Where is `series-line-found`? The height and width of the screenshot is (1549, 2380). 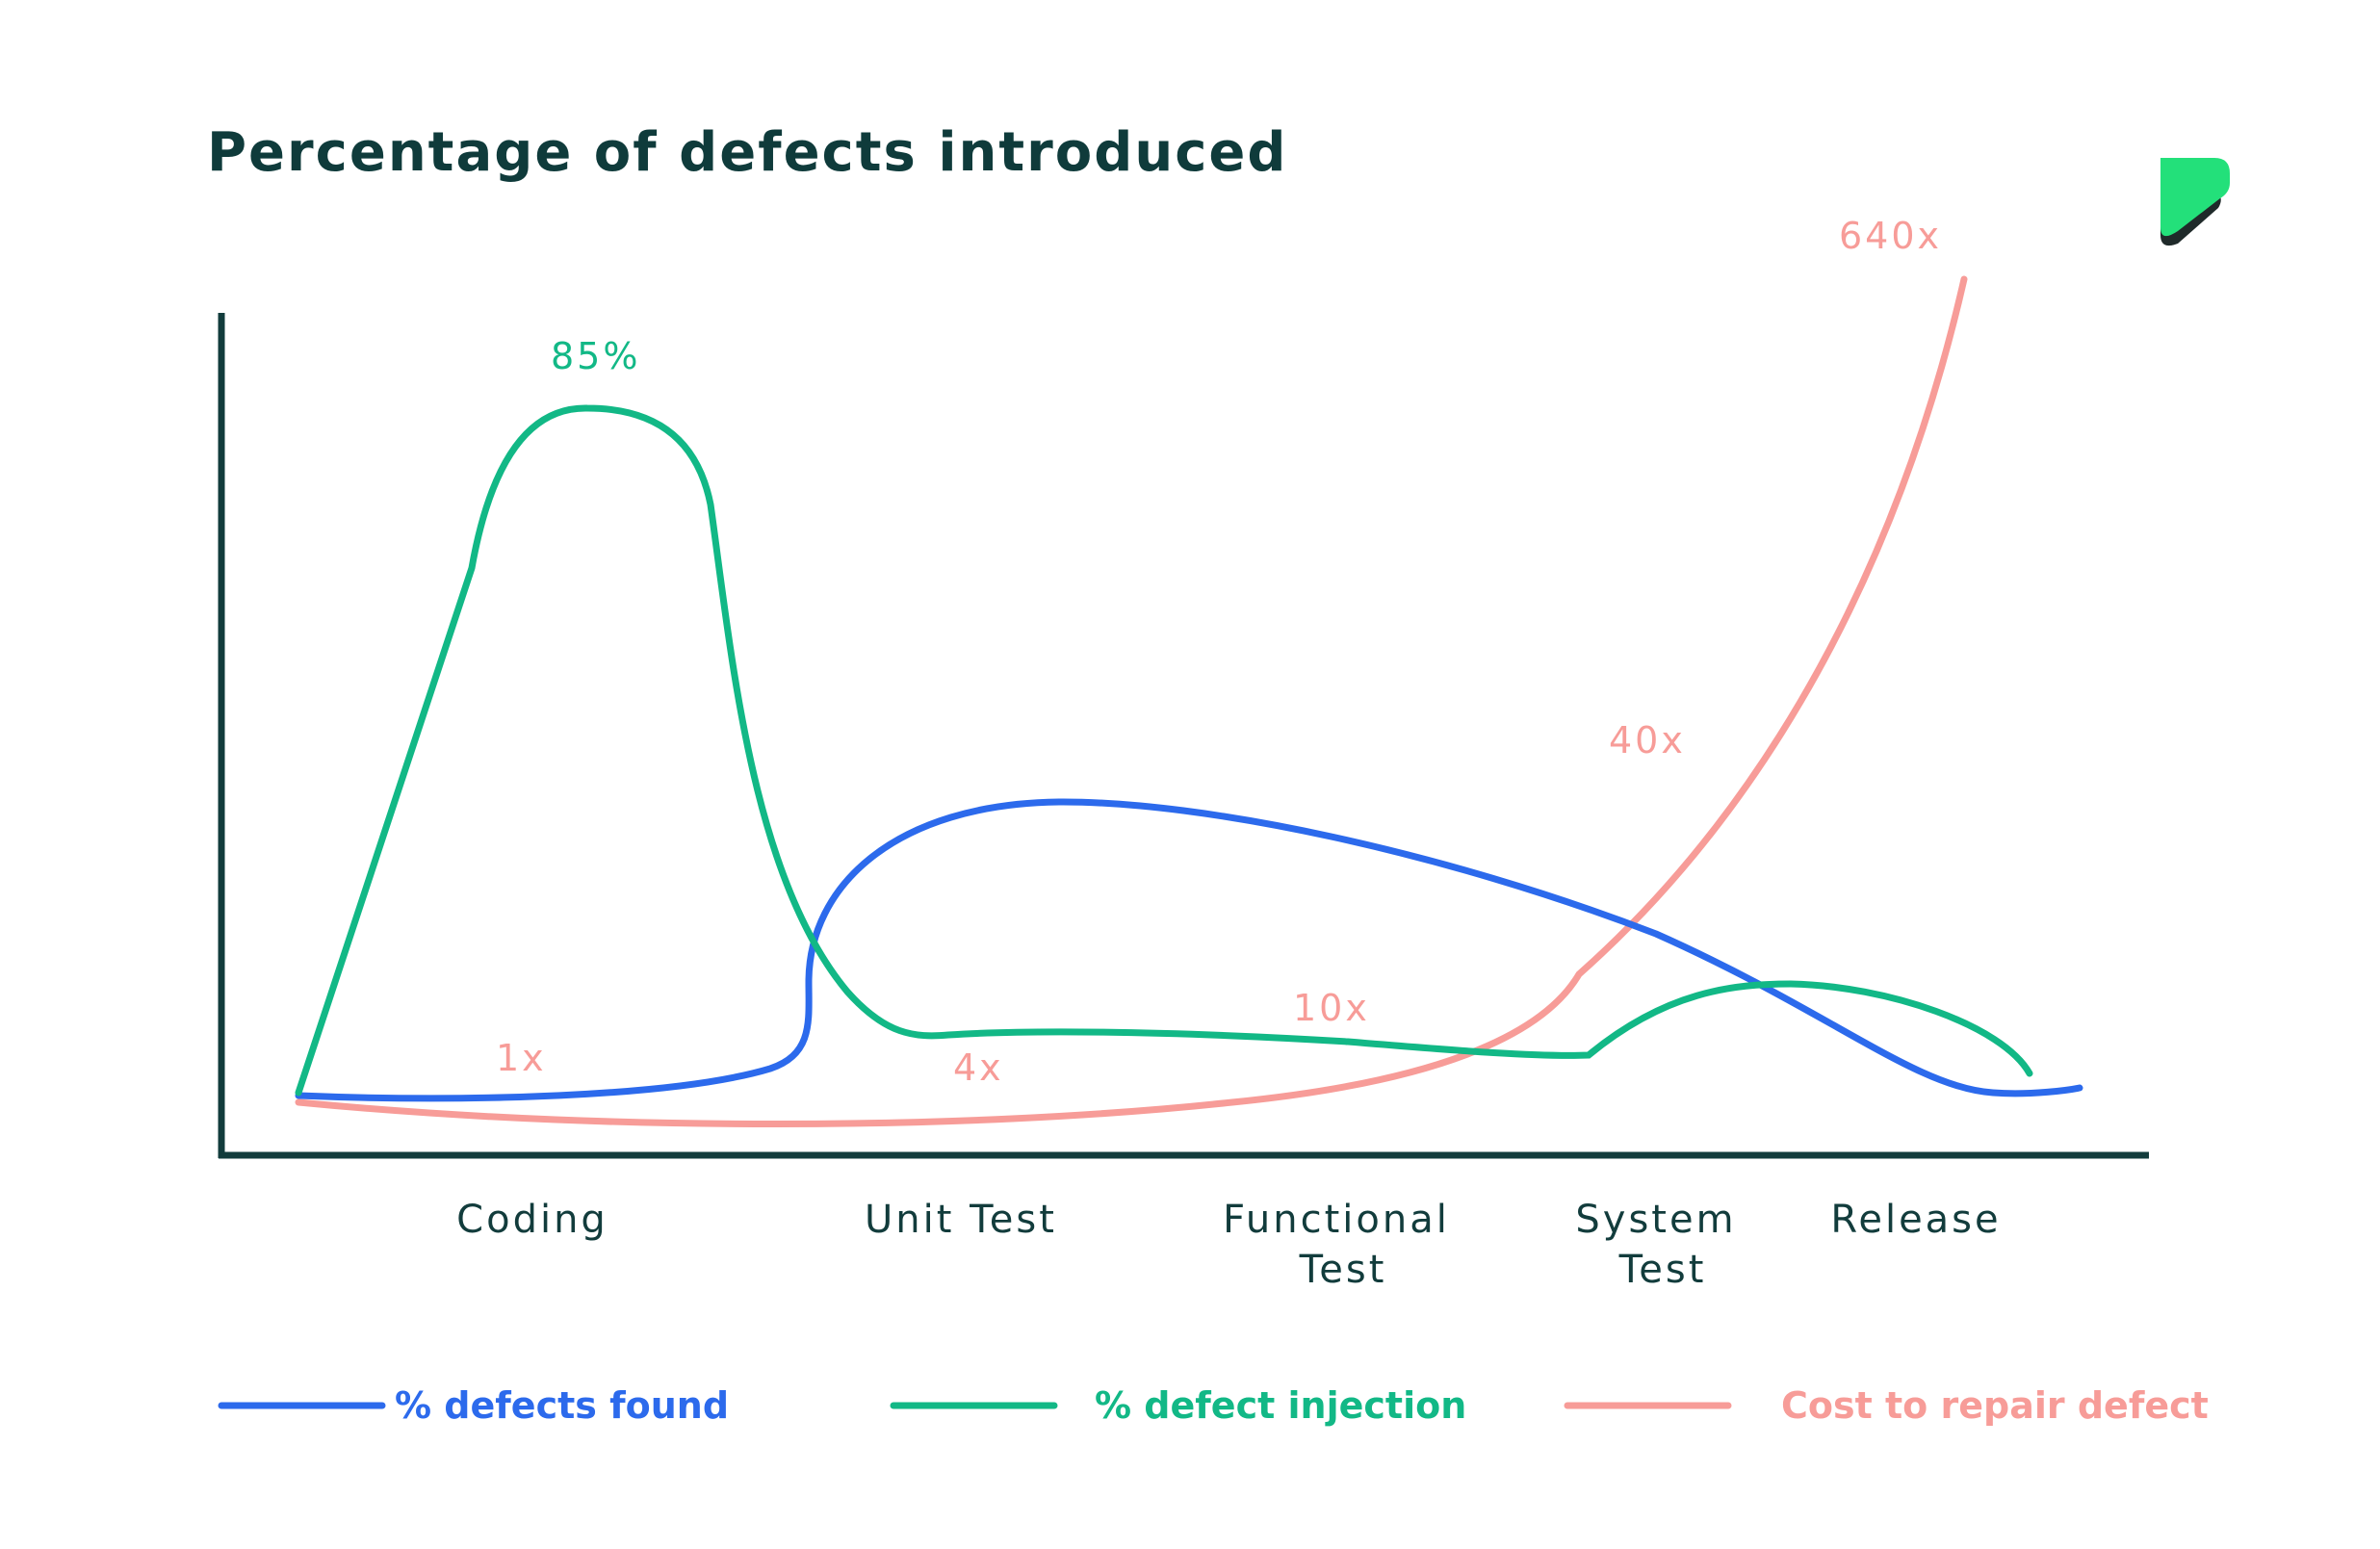 series-line-found is located at coordinates (1189, 950).